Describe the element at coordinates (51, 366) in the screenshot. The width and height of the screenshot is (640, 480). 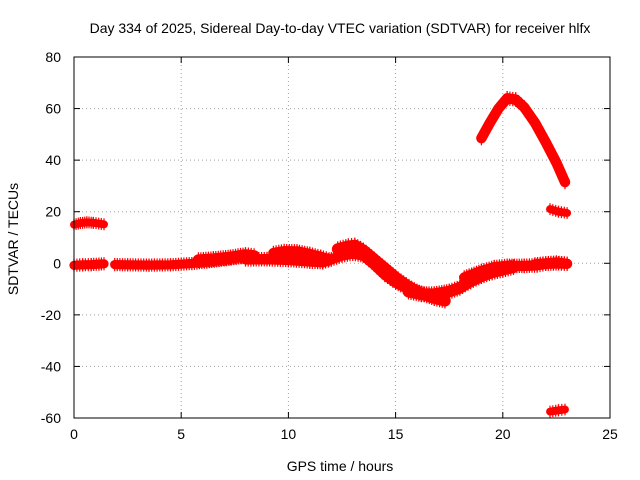
I see `y-tick-label: -40` at that location.